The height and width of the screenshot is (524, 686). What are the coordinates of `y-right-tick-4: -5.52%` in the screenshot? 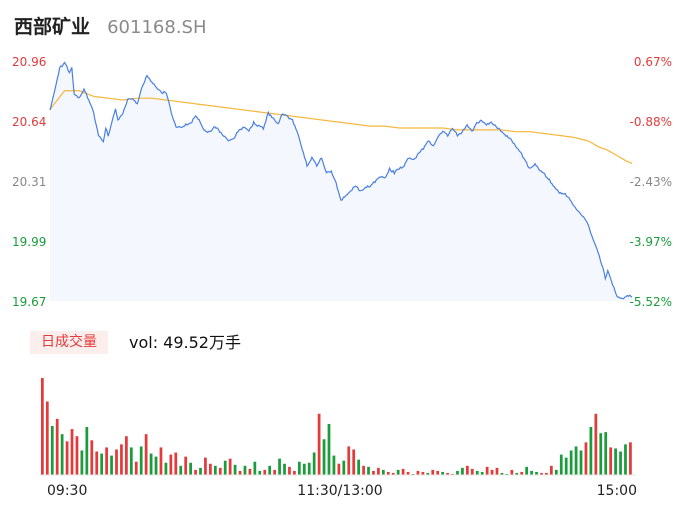 It's located at (651, 302).